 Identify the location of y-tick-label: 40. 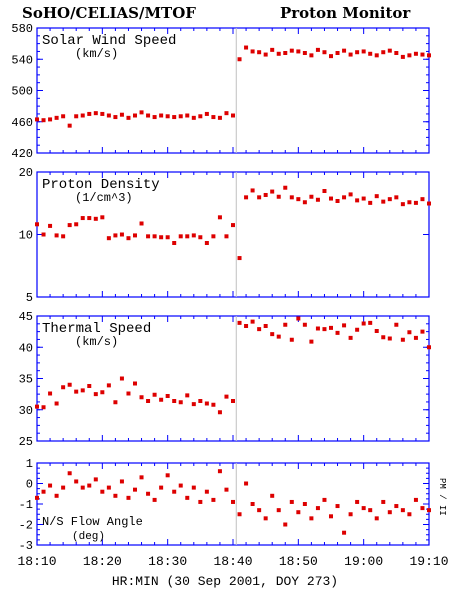
(26, 348).